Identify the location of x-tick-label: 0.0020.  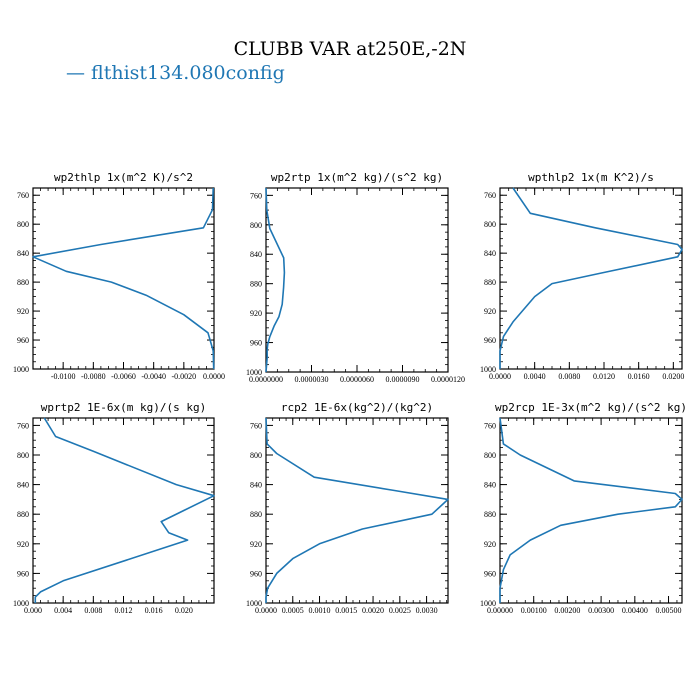
(373, 610).